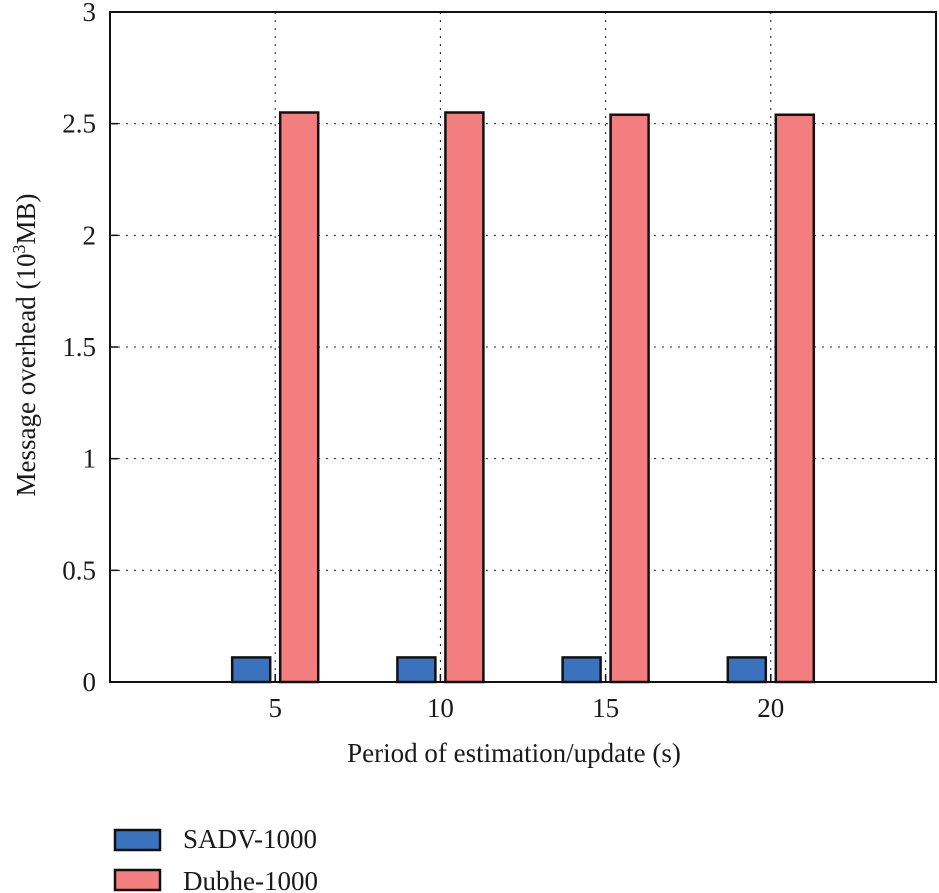 The width and height of the screenshot is (939, 893). Describe the element at coordinates (90, 459) in the screenshot. I see `y-tick-label: 1` at that location.